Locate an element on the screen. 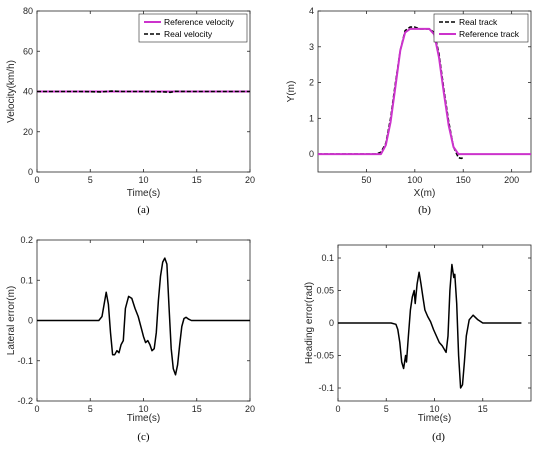  panel-caption: (a) is located at coordinates (143, 210).